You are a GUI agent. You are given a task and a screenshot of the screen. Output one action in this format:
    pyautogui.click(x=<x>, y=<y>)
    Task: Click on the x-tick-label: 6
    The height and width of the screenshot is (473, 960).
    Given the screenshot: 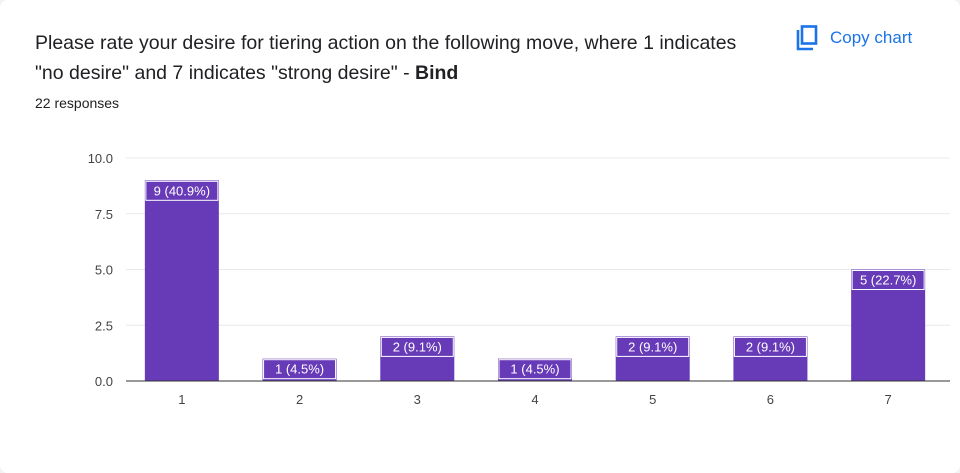 What is the action you would take?
    pyautogui.click(x=770, y=399)
    